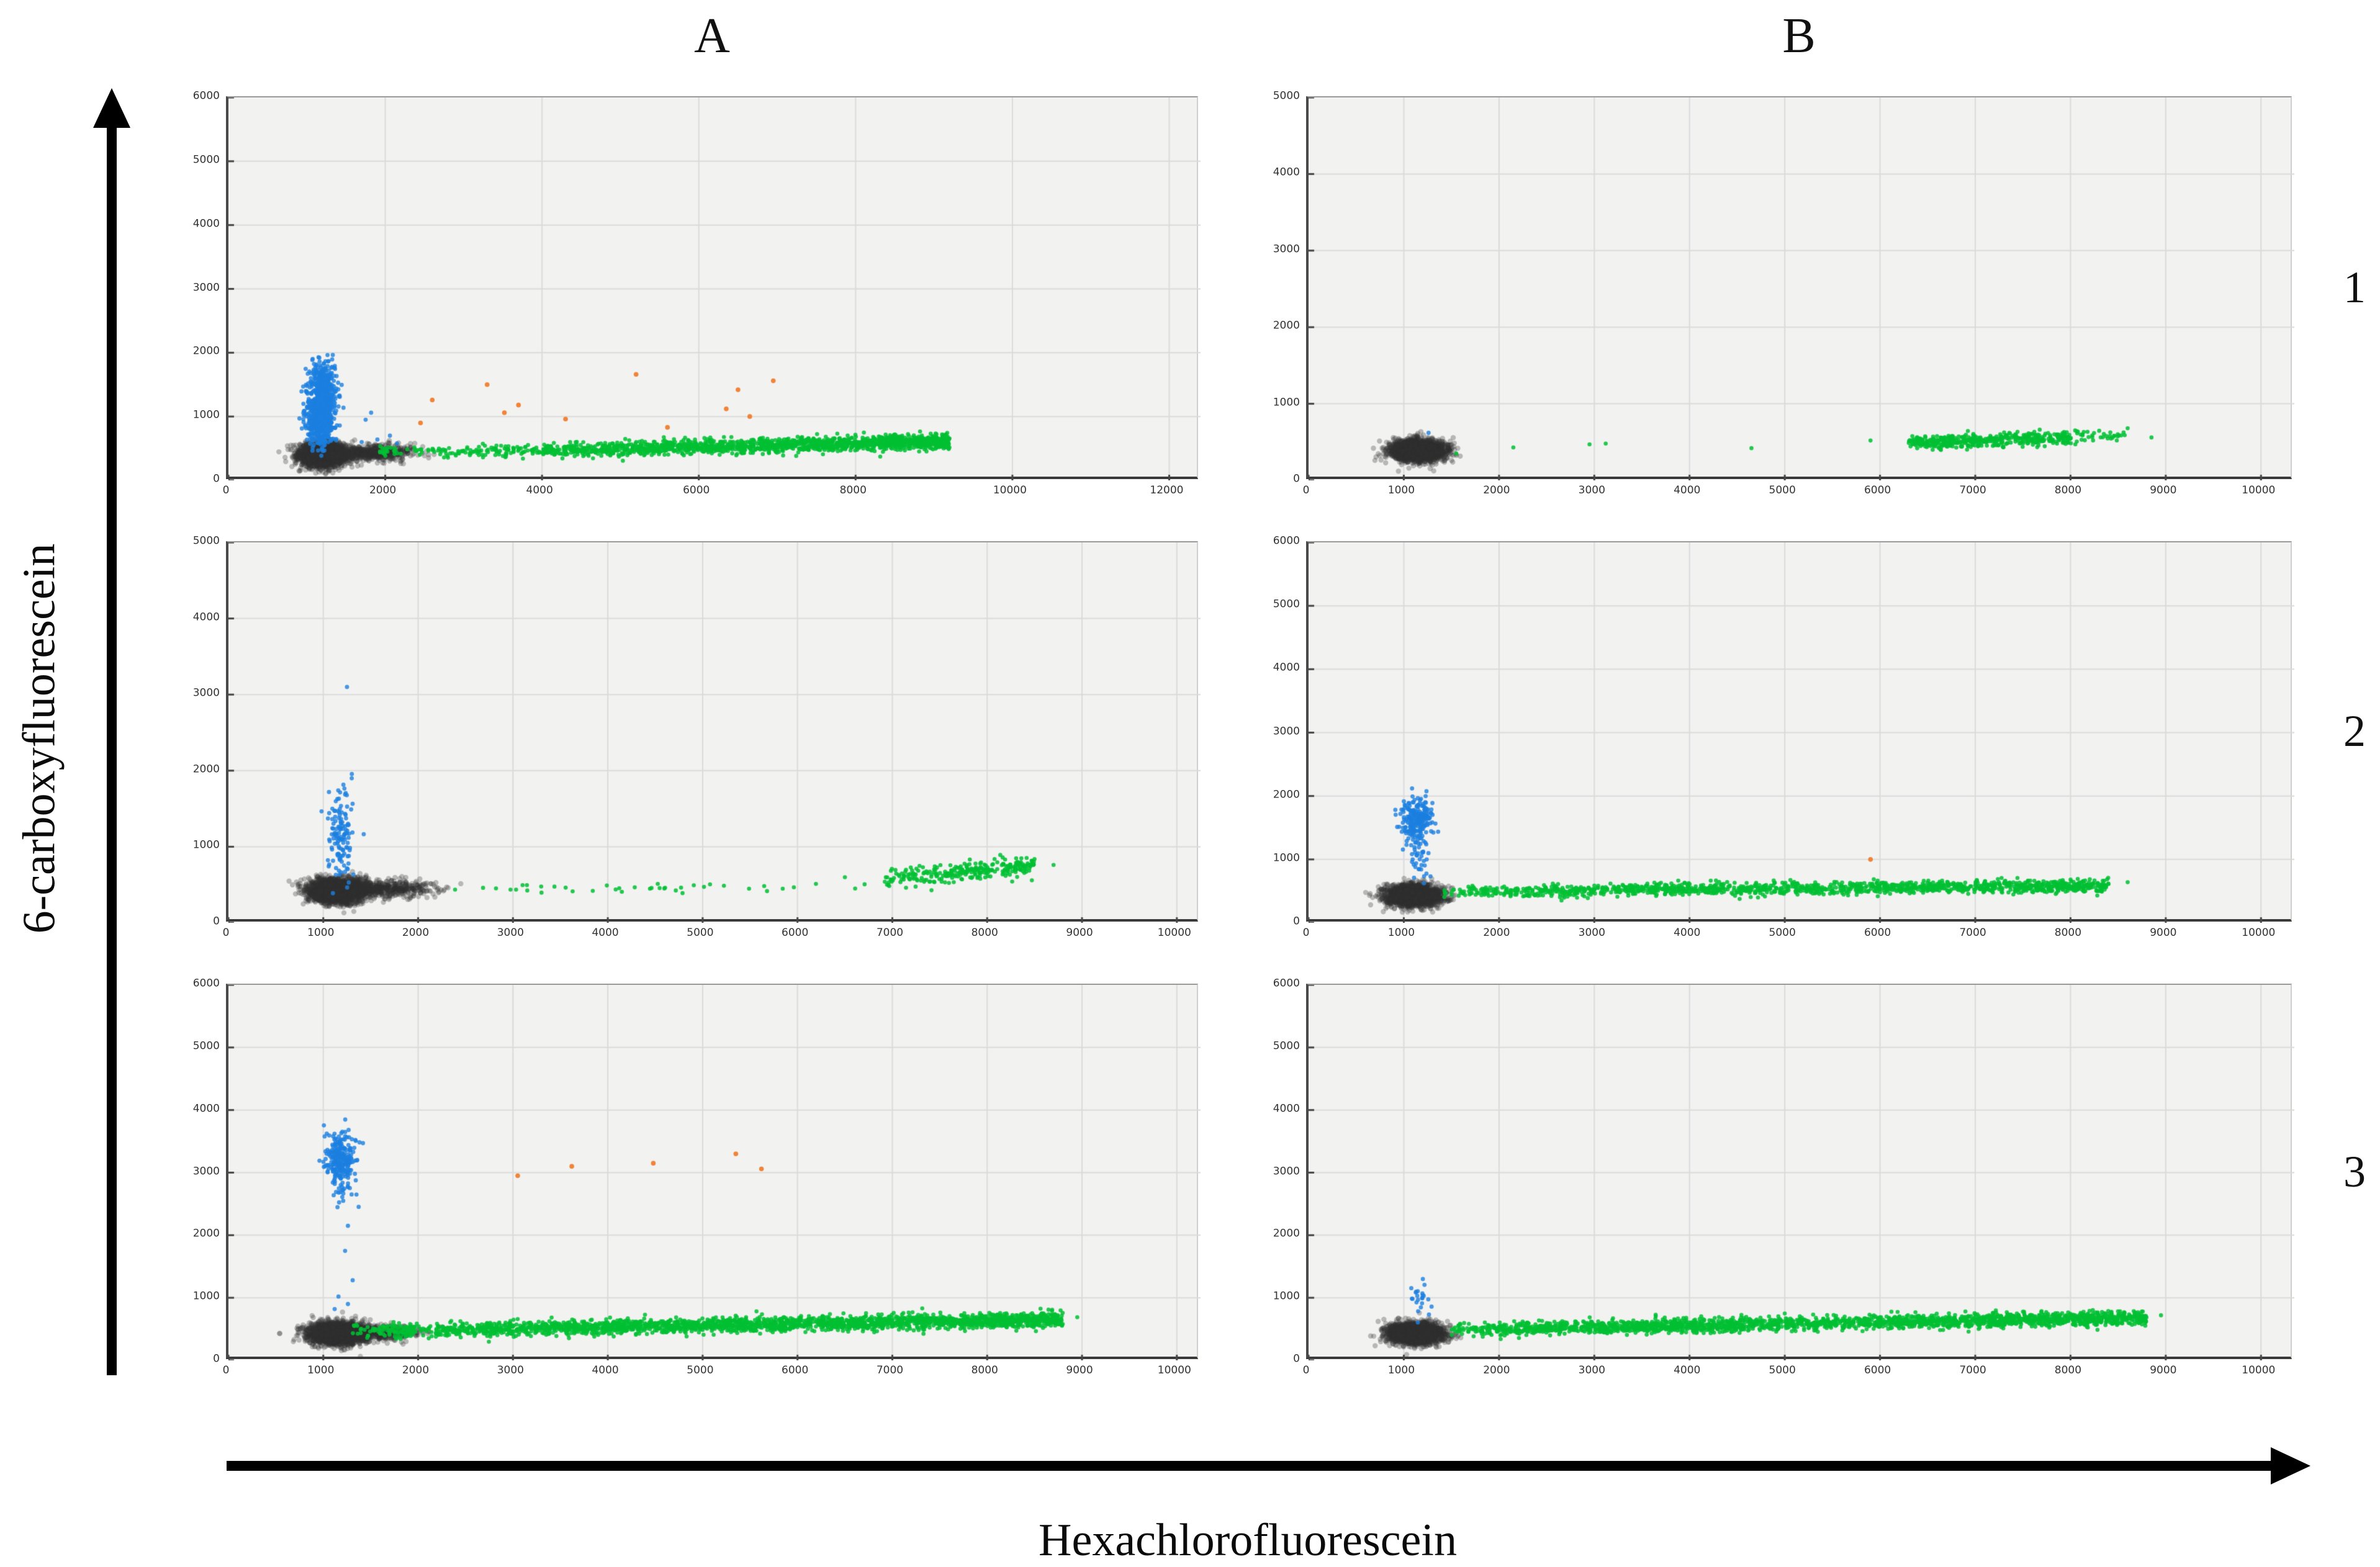 This screenshot has height=1567, width=2380. Describe the element at coordinates (1250, 1466) in the screenshot. I see `x-axis-arrow-shaft` at that location.